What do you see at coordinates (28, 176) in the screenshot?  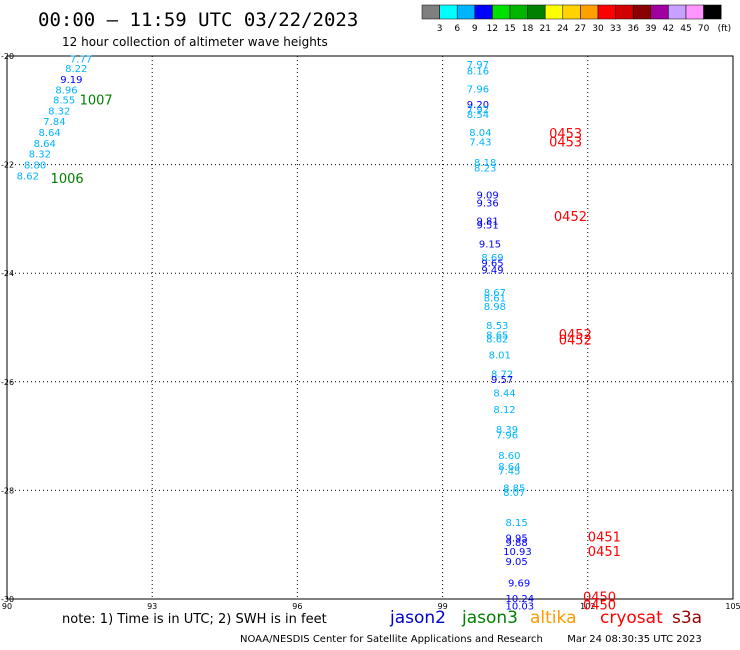 I see `wave-height-label: 8.62` at bounding box center [28, 176].